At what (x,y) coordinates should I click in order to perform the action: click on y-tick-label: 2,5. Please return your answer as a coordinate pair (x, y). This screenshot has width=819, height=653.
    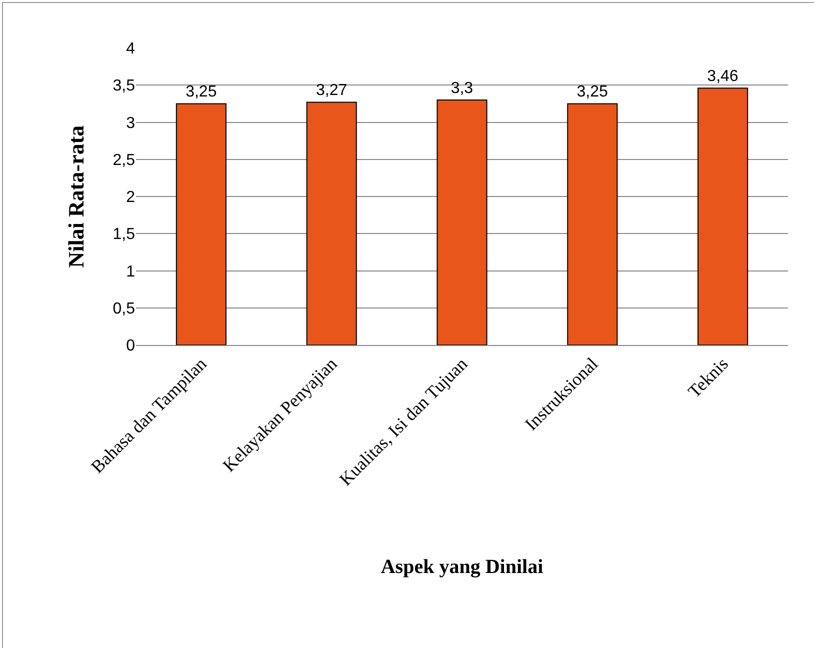
    Looking at the image, I should click on (124, 160).